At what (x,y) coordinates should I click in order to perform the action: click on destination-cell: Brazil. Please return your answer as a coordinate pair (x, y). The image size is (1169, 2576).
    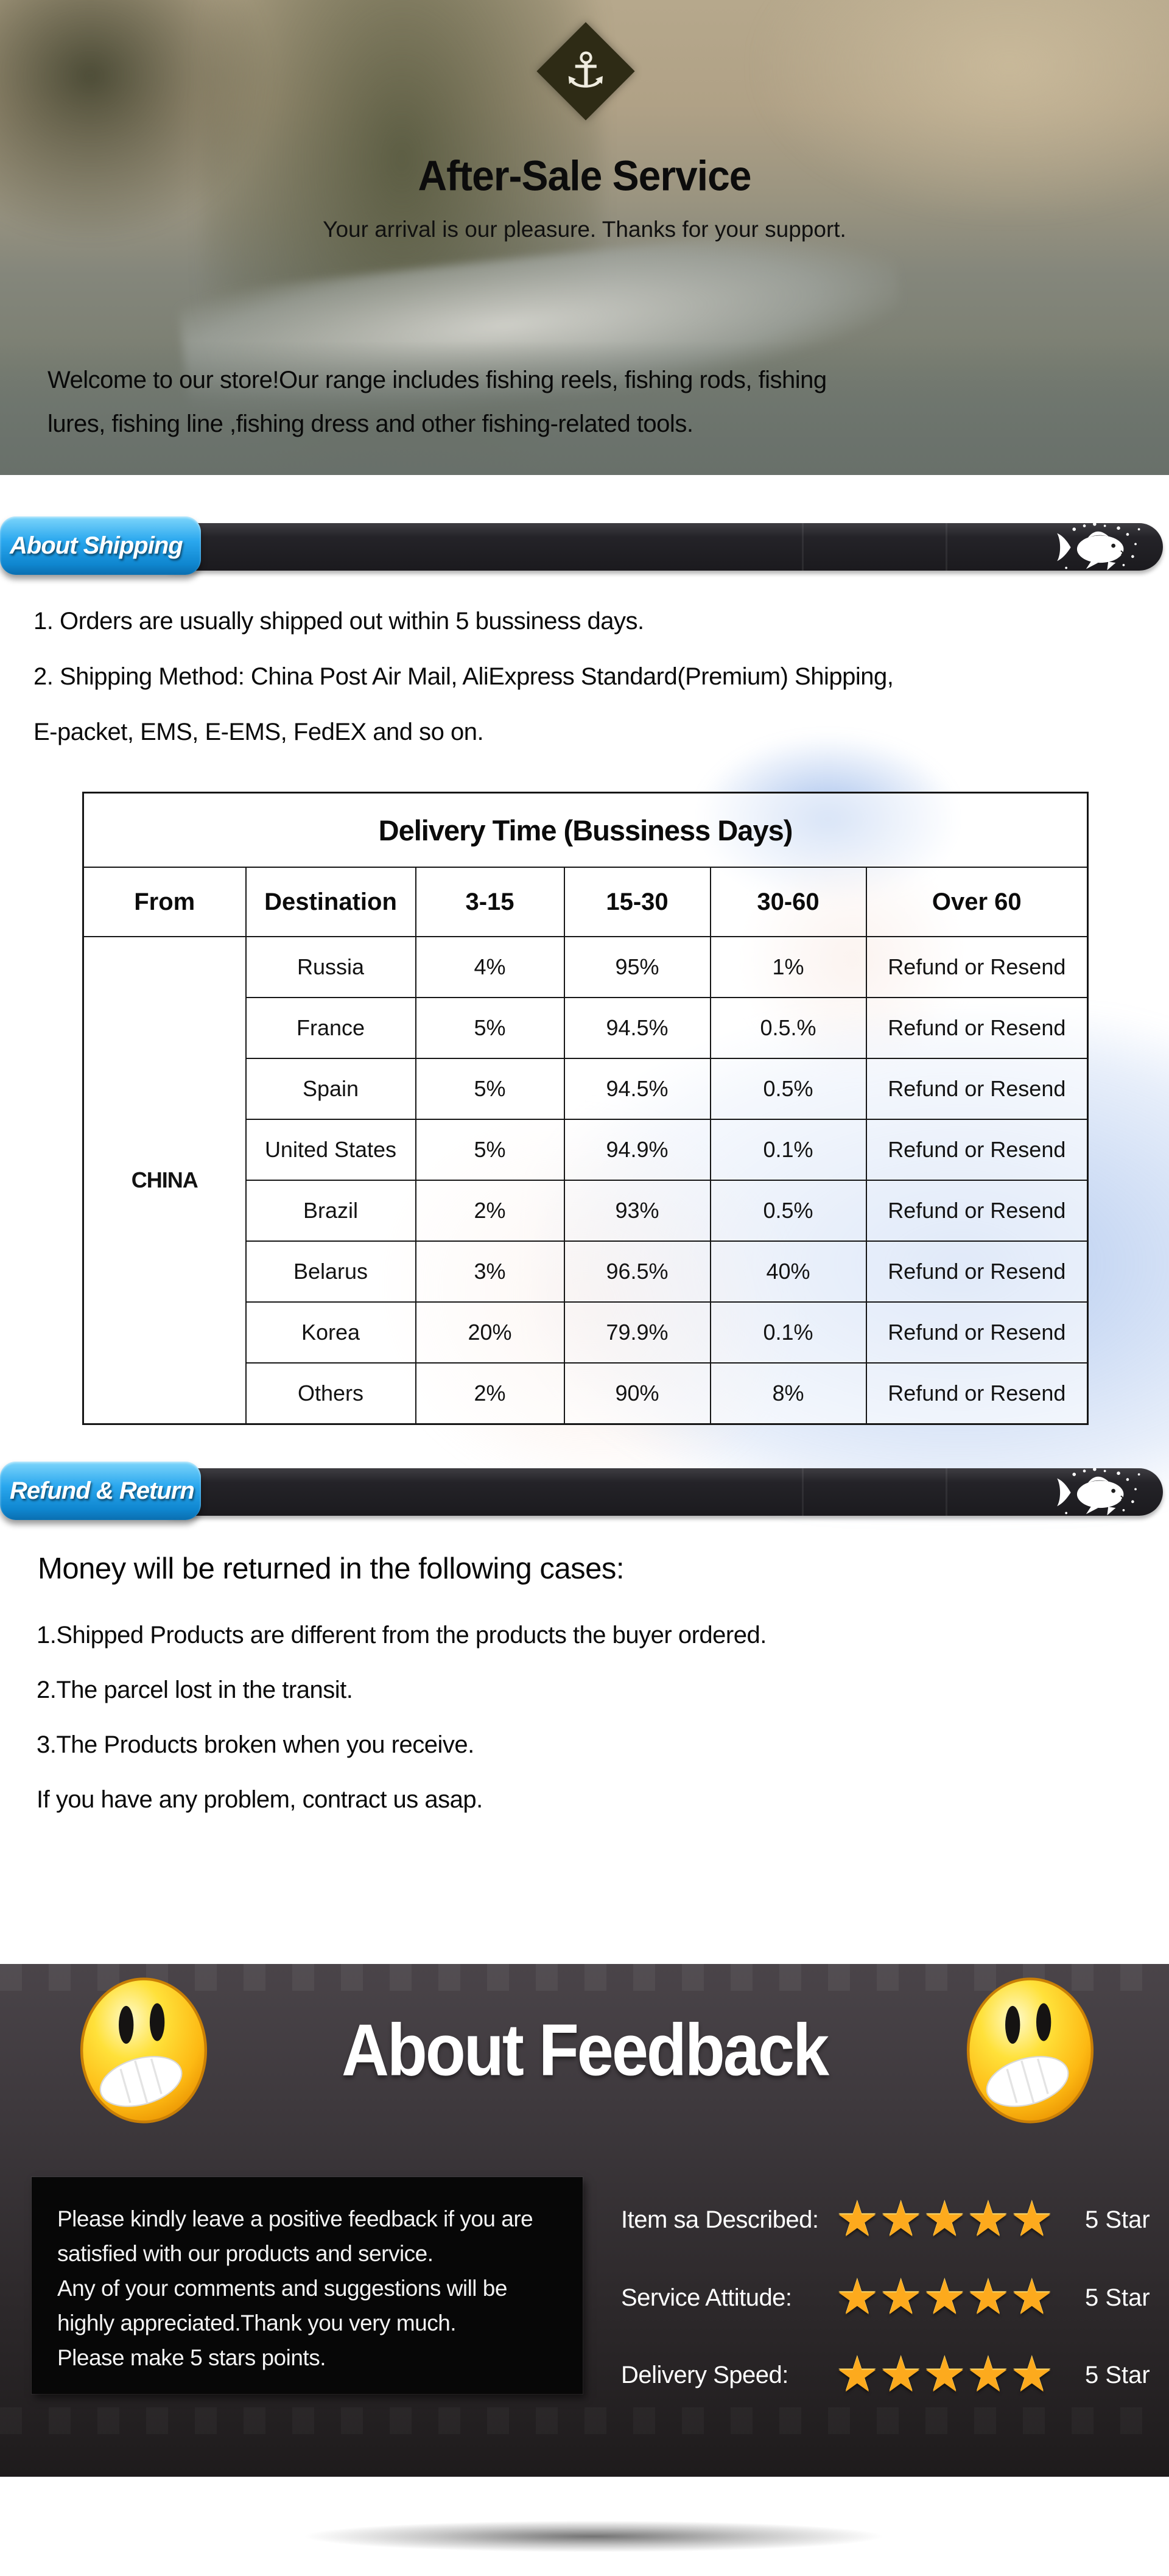
    Looking at the image, I should click on (331, 1211).